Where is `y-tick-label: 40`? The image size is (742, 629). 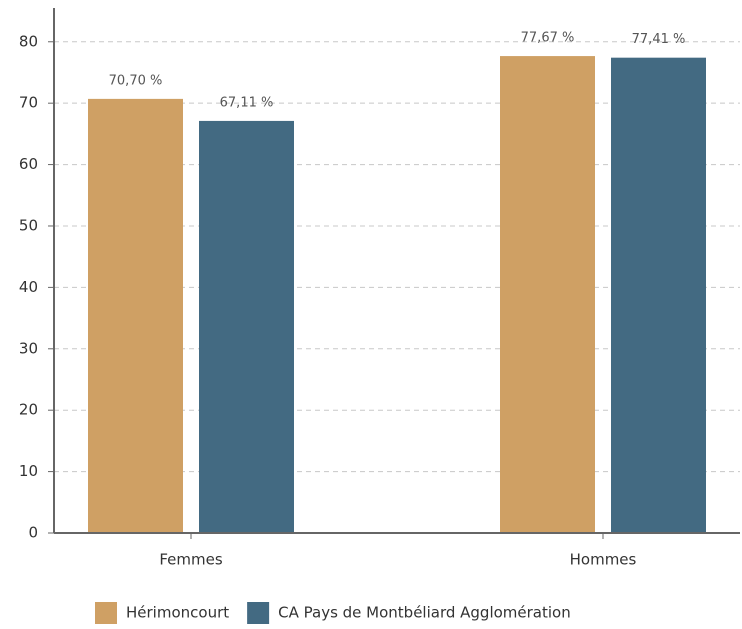
y-tick-label: 40 is located at coordinates (28, 287).